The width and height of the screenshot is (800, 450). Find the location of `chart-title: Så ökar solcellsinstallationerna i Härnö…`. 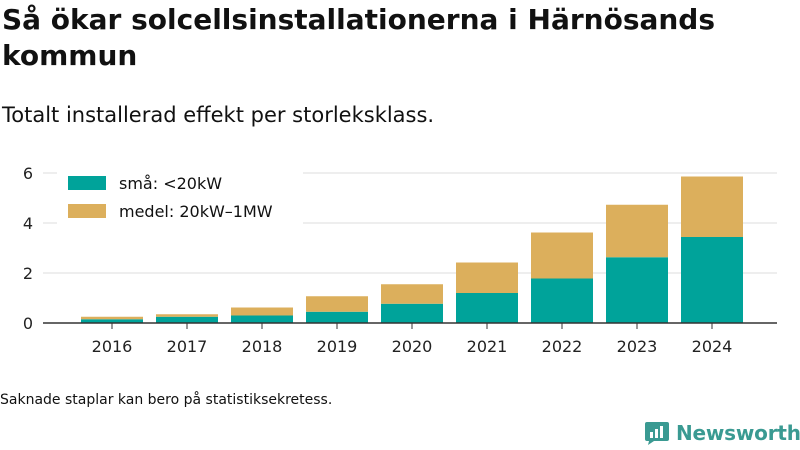

chart-title: Så ökar solcellsinstallationerna i Härnö… is located at coordinates (359, 37).